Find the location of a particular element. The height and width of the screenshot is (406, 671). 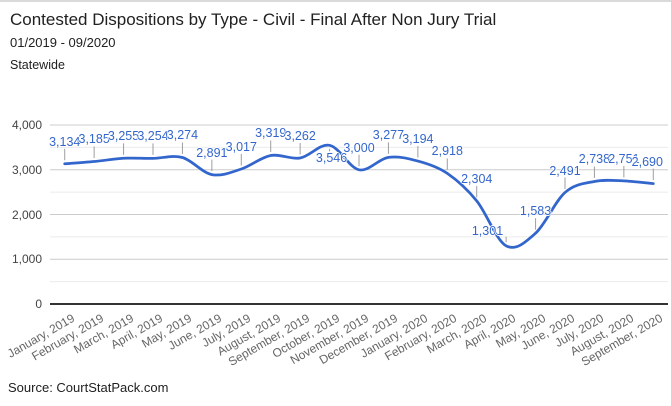

chart-region: Statewide is located at coordinates (37, 65).